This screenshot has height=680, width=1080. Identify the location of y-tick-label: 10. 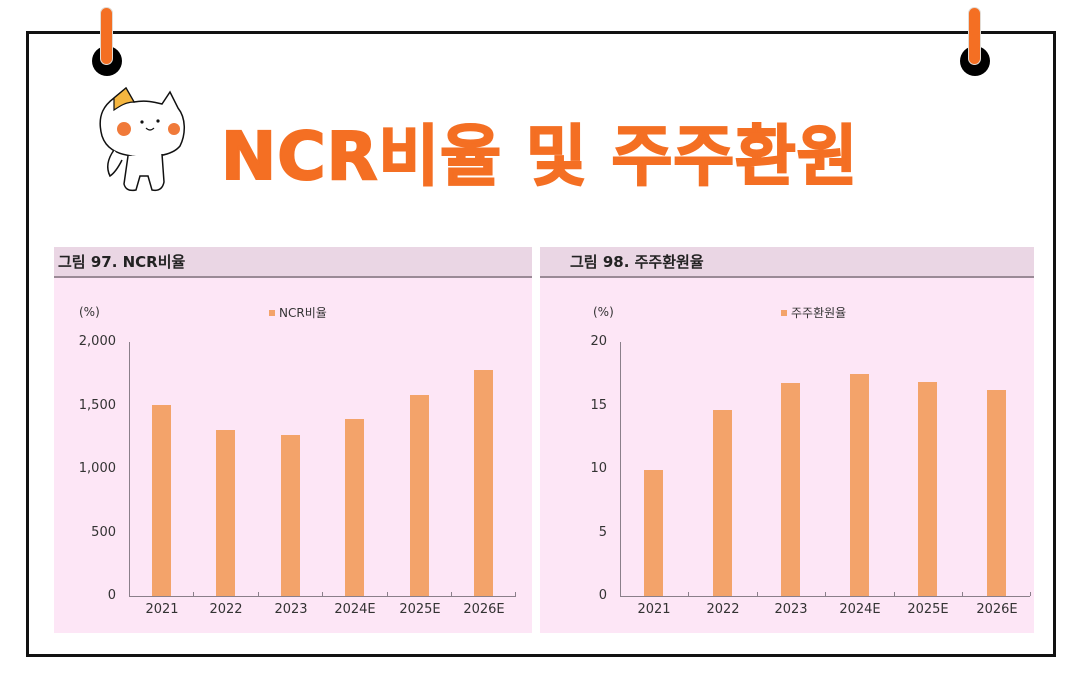
(598, 468).